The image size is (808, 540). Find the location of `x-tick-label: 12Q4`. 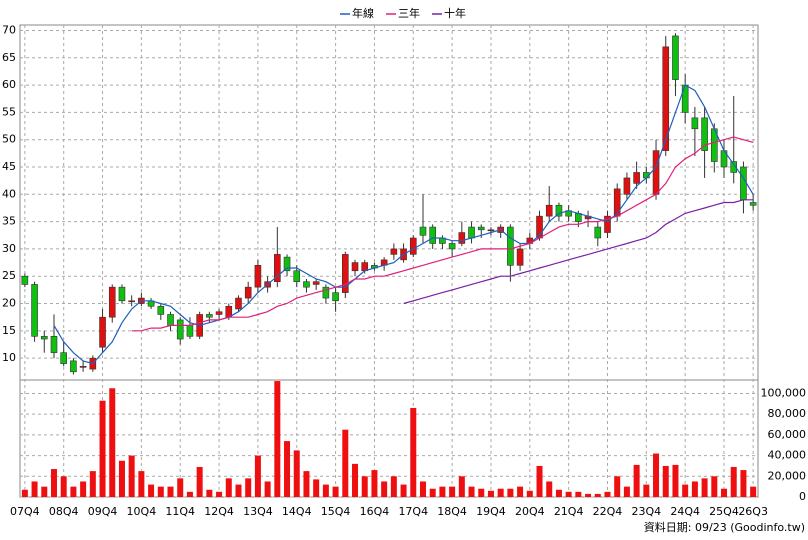

x-tick-label: 12Q4 is located at coordinates (219, 511).